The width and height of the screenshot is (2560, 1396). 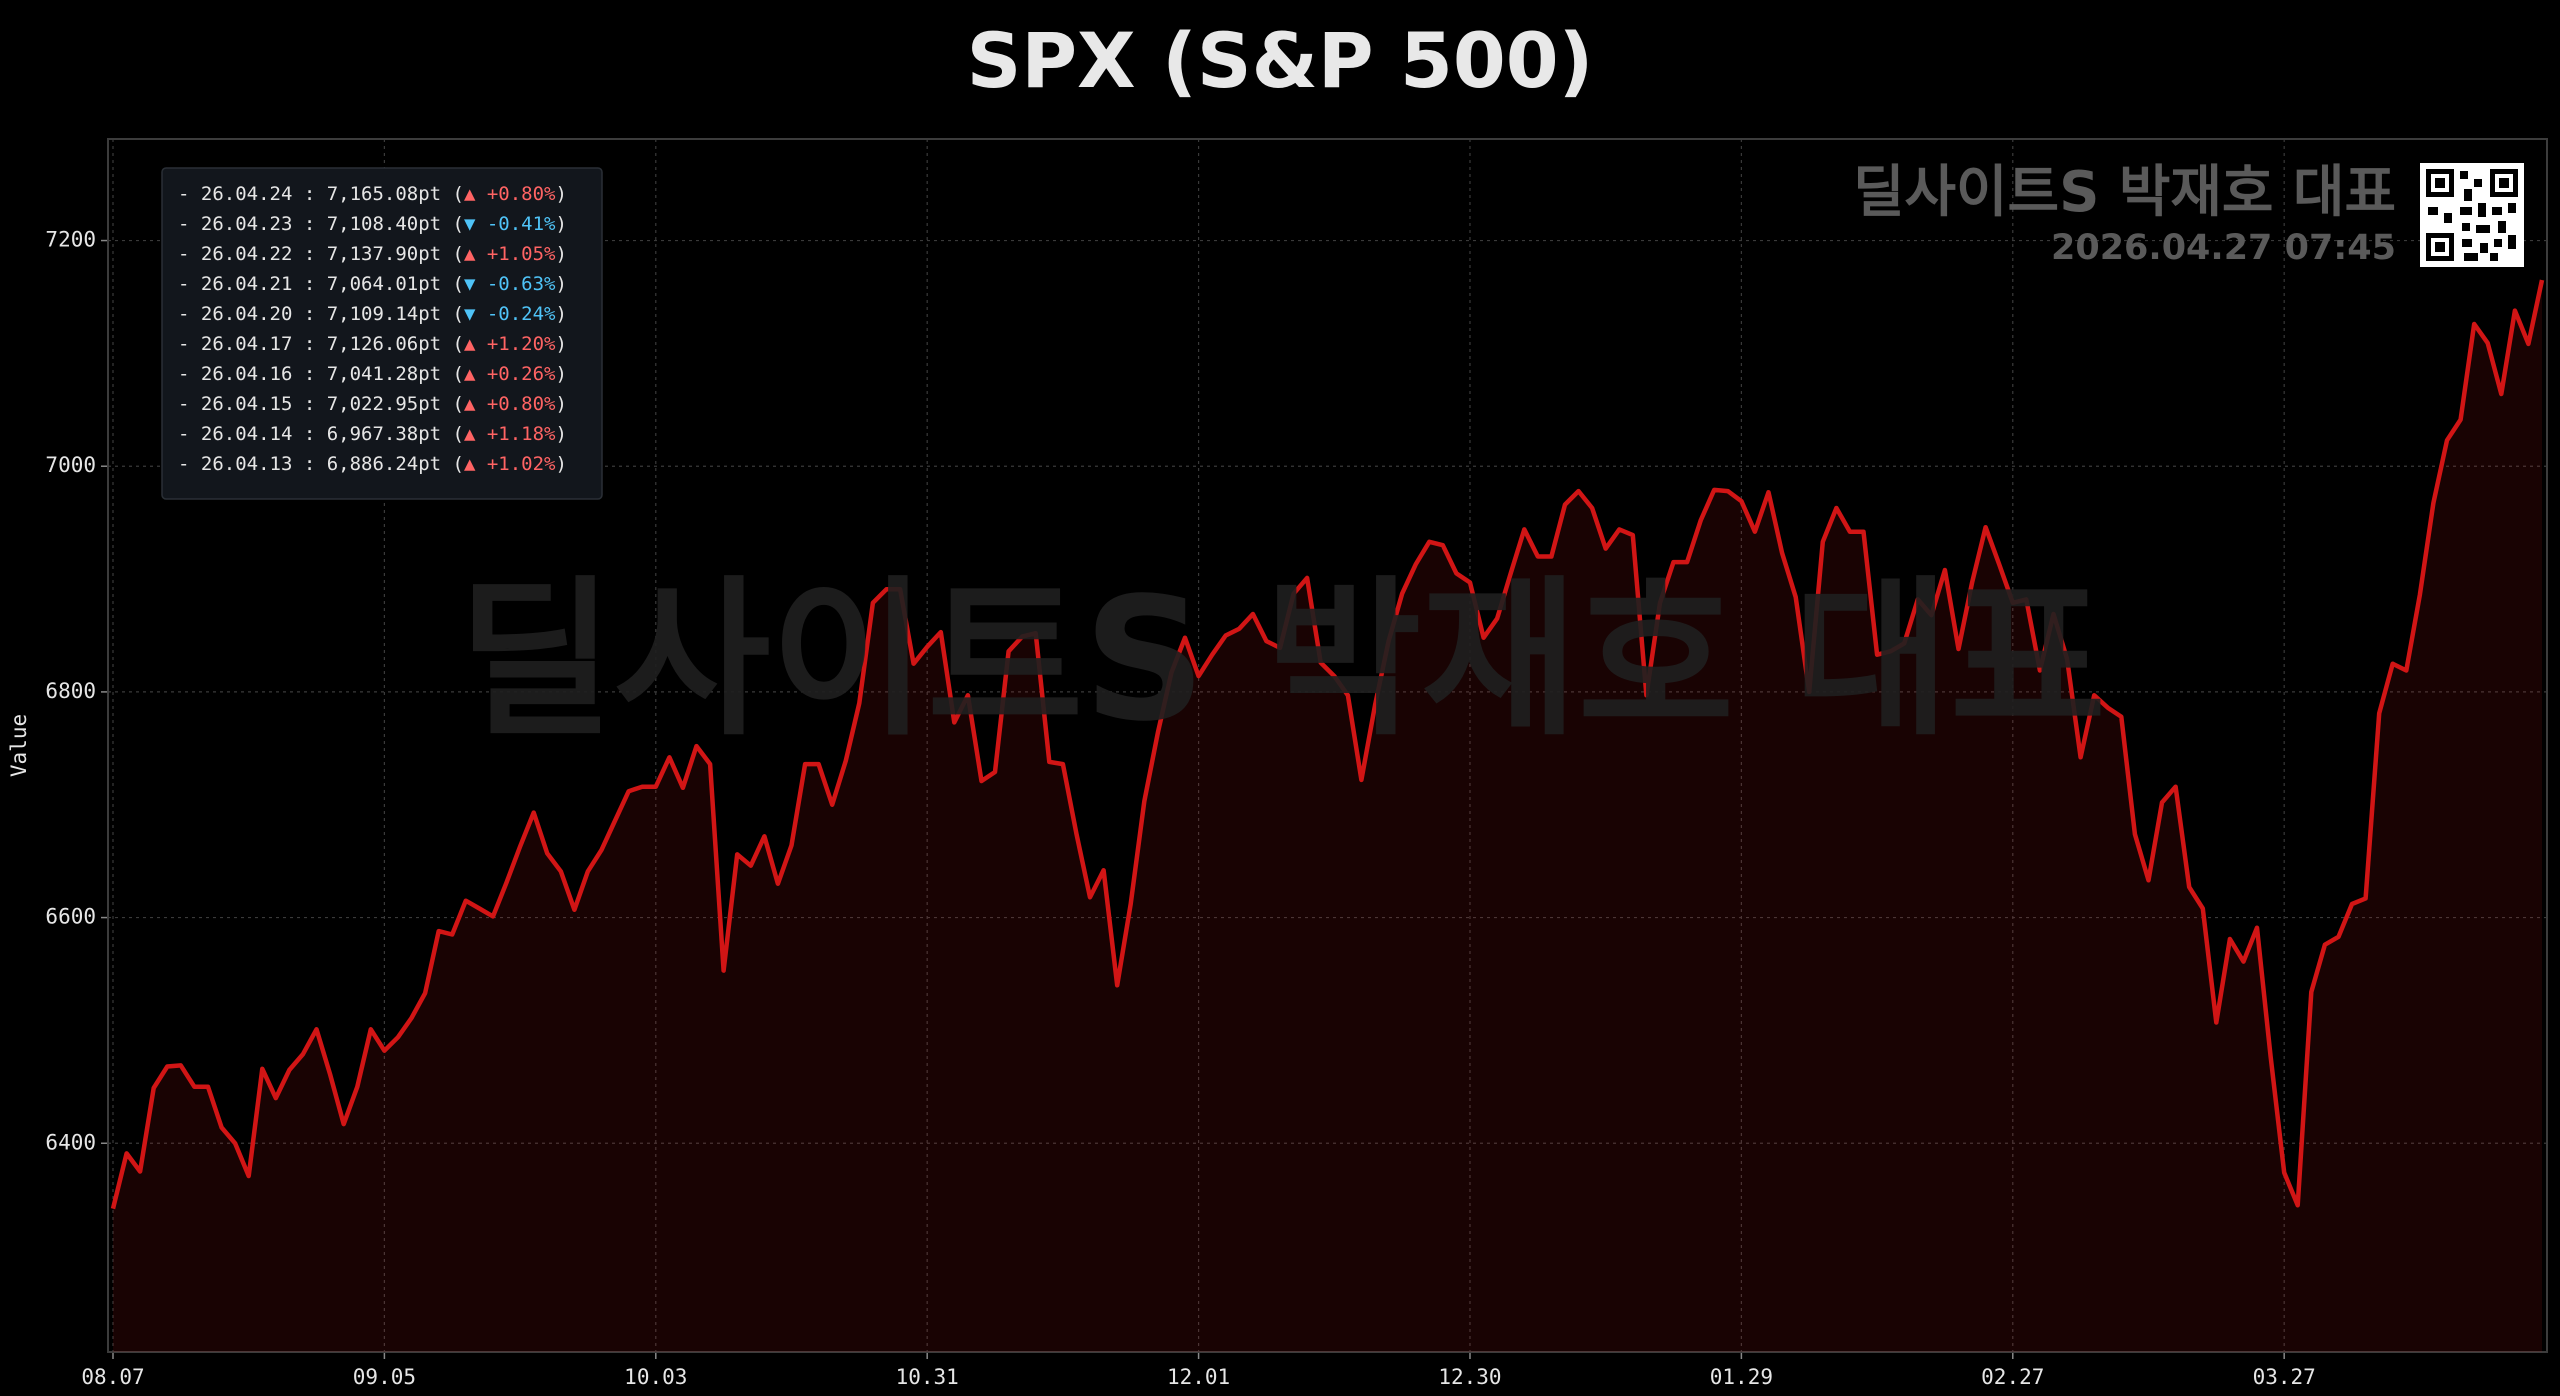 What do you see at coordinates (1741, 1377) in the screenshot?
I see `x-tick-label: 01.29` at bounding box center [1741, 1377].